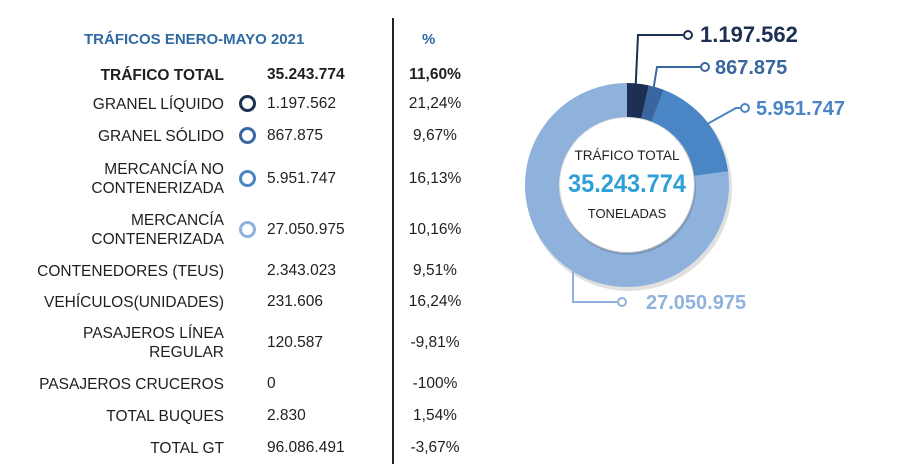  I want to click on percent-header: %, so click(429, 39).